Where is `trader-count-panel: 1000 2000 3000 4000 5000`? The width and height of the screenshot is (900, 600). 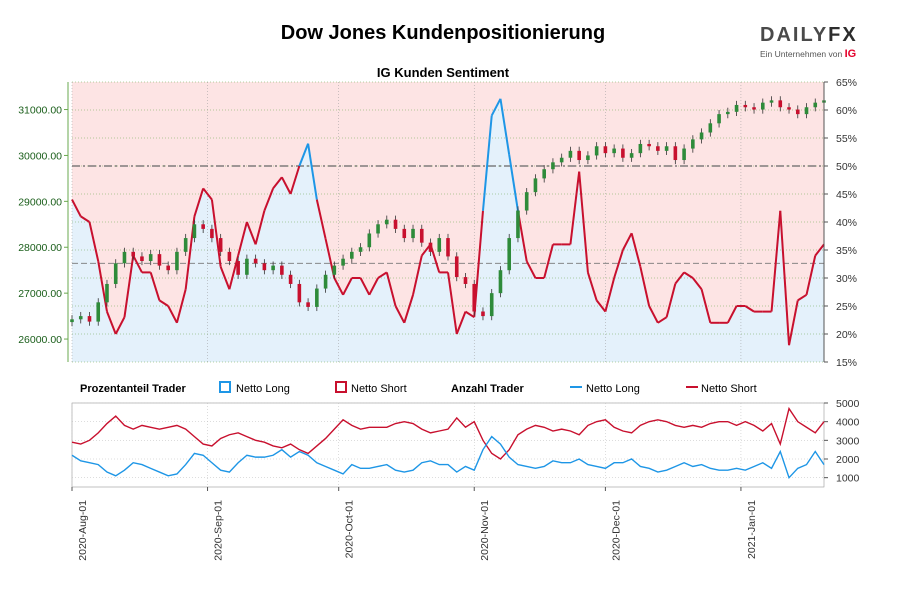 trader-count-panel: 1000 2000 3000 4000 5000 is located at coordinates (465, 443).